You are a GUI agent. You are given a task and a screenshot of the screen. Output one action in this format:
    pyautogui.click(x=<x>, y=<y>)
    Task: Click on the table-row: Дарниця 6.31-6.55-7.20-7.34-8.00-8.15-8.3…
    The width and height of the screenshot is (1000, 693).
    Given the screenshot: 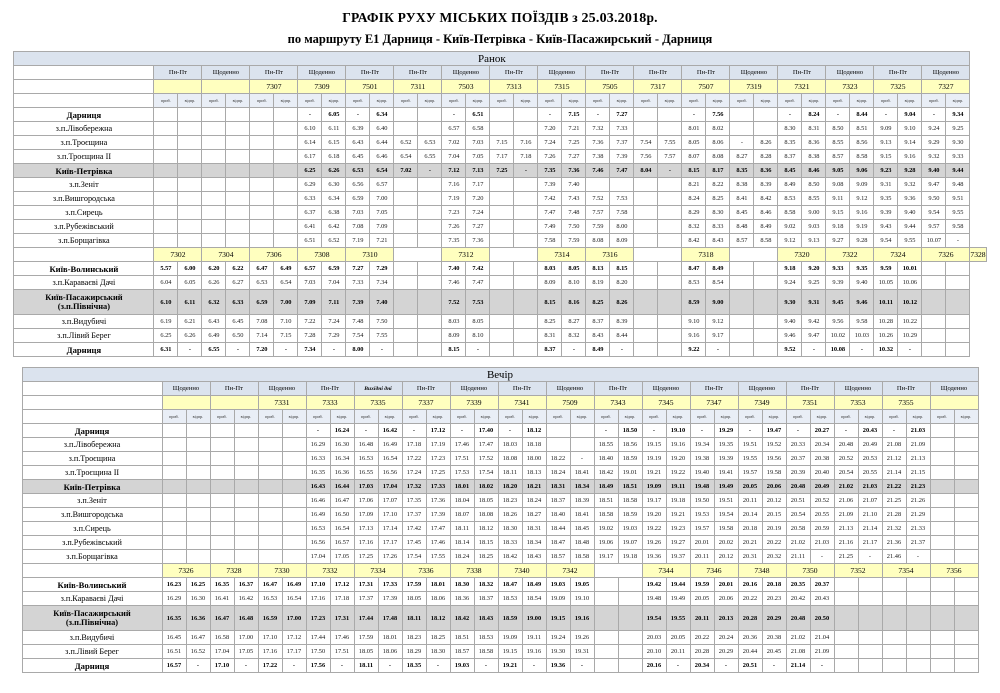 What is the action you would take?
    pyautogui.click(x=499, y=349)
    